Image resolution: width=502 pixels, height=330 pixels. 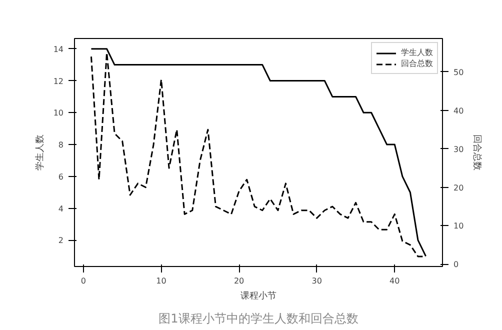 What do you see at coordinates (61, 209) in the screenshot?
I see `y-tick-label: 4` at bounding box center [61, 209].